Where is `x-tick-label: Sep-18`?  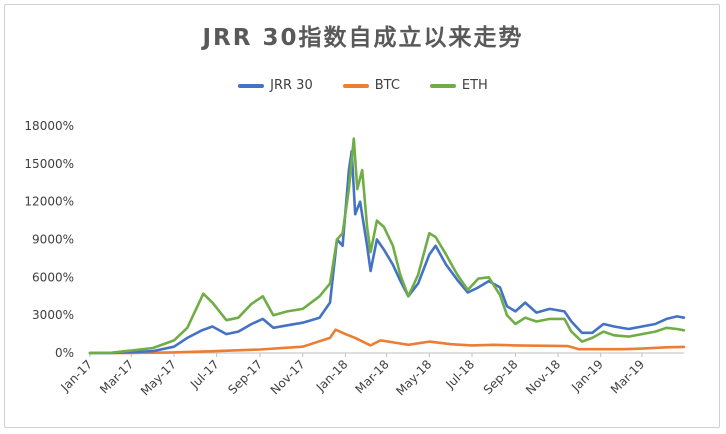
x-tick-label: Sep-18 is located at coordinates (501, 377).